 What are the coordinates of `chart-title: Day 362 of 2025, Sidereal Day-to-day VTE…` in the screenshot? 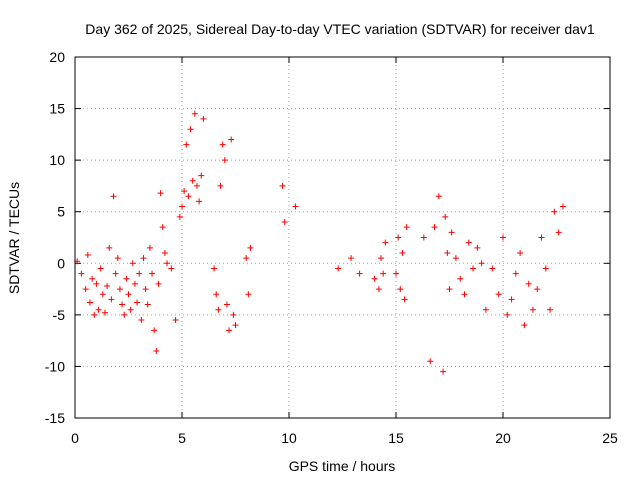 It's located at (340, 29).